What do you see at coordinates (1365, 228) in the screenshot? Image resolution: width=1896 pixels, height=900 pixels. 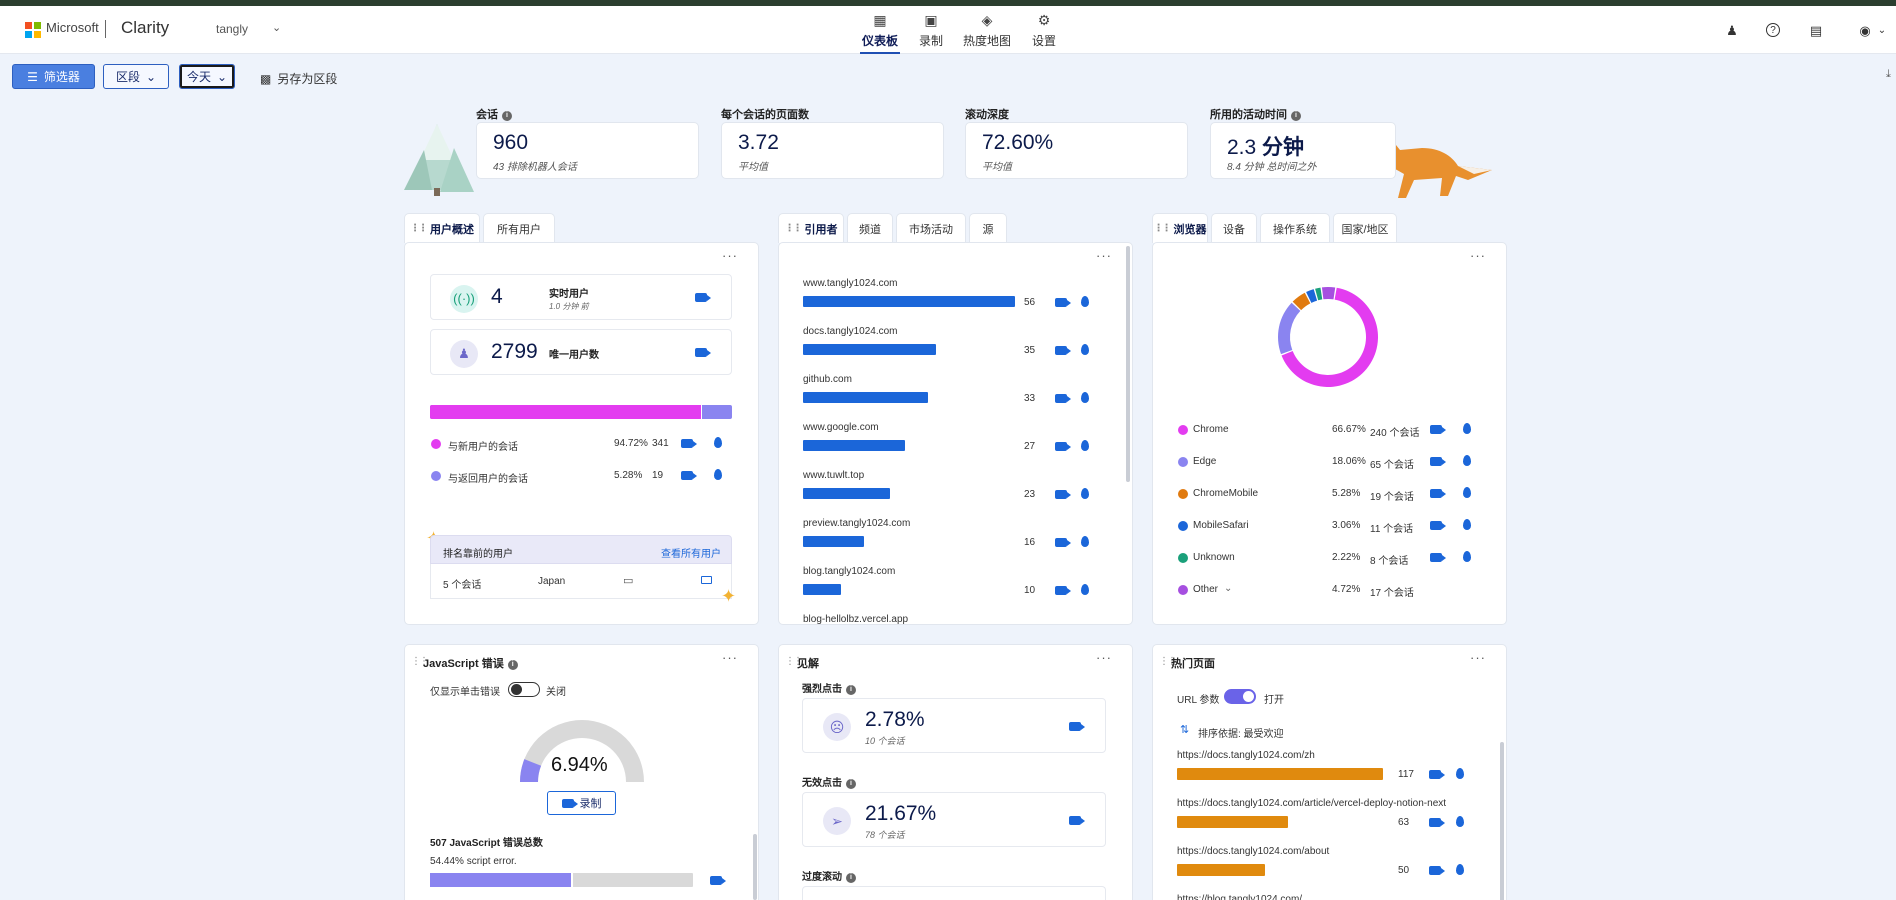 I see `tab-countries: 国家/地区` at bounding box center [1365, 228].